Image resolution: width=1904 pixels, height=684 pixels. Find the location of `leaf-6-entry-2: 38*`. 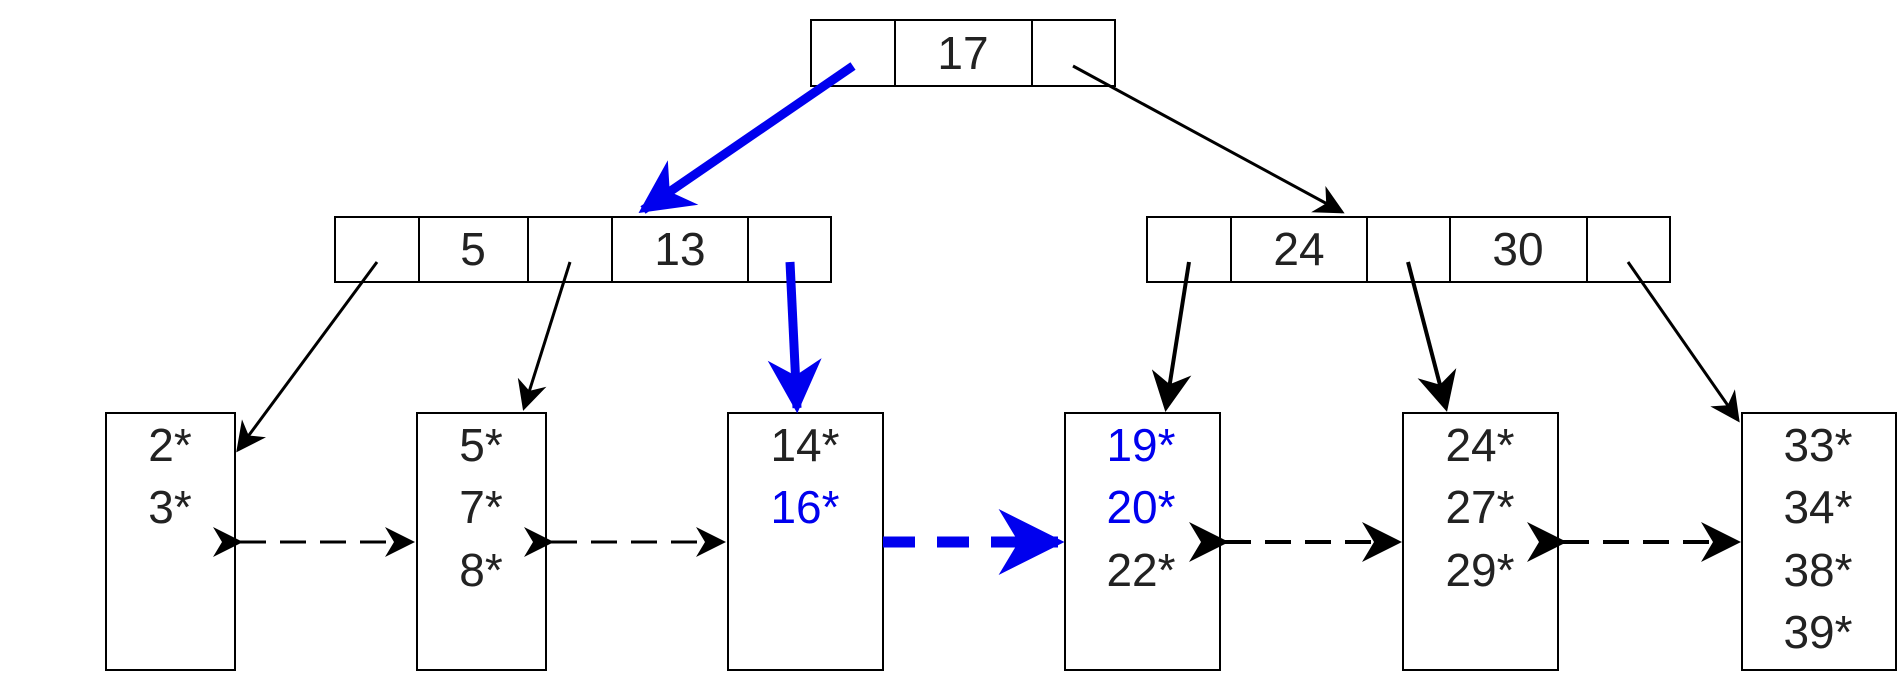

leaf-6-entry-2: 38* is located at coordinates (1817, 570).